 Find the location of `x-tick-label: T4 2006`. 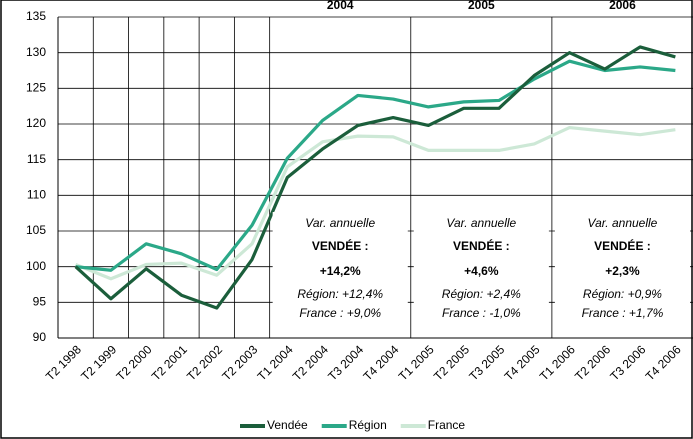

x-tick-label: T4 2006 is located at coordinates (663, 362).